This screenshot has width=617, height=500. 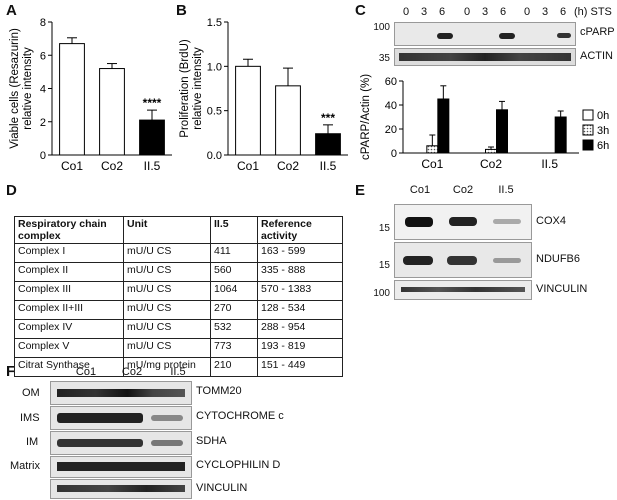 I want to click on lane-co1-f: Co1, so click(x=86, y=372).